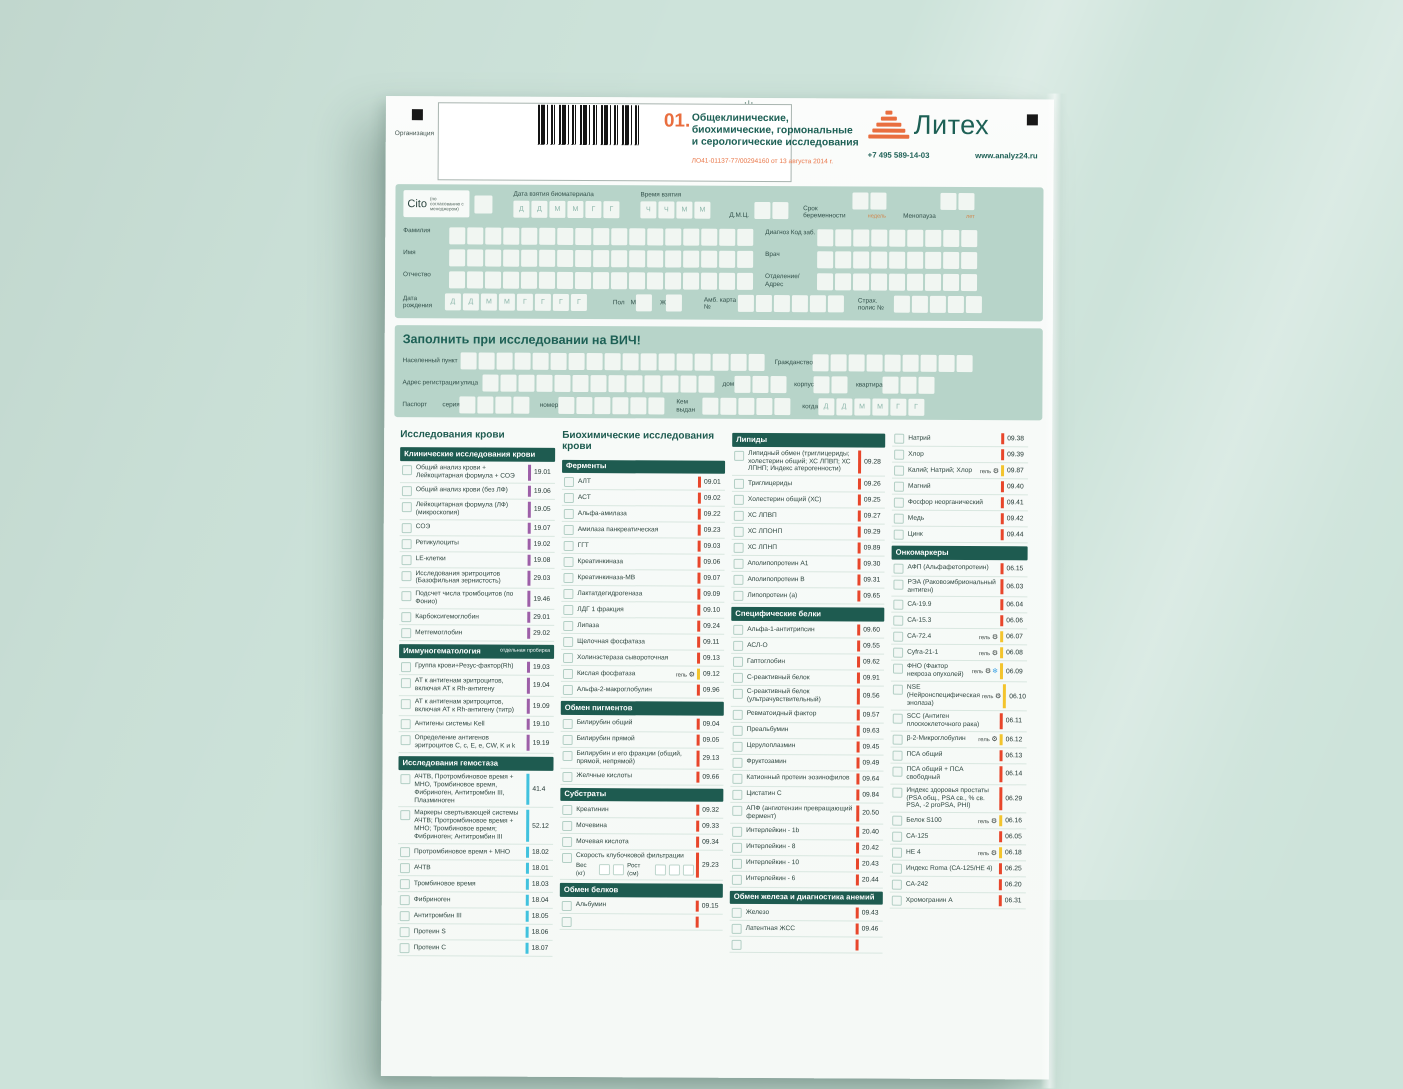 The height and width of the screenshot is (1089, 1403). I want to click on weight-cell, so click(604, 869).